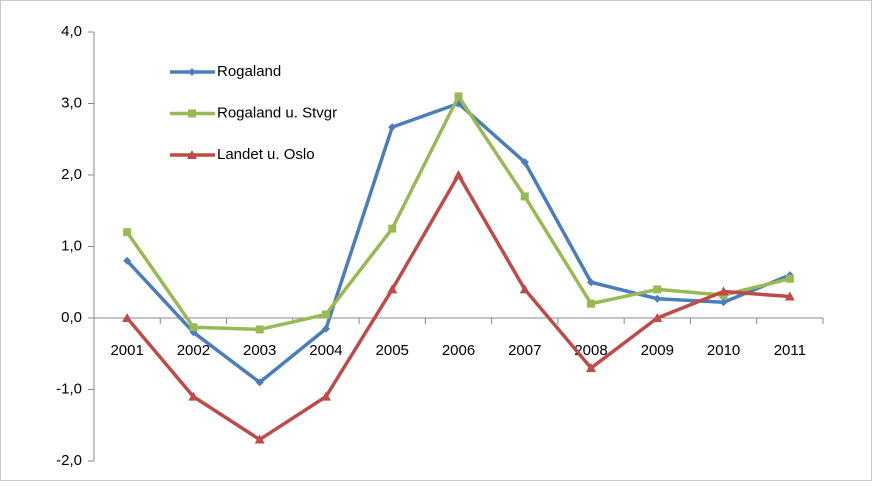 This screenshot has height=486, width=872. I want to click on y-tick-label: 3,0, so click(71, 102).